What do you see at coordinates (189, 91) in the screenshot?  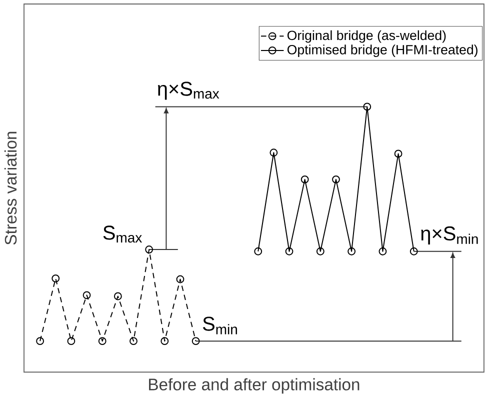 I see `text: η×S$_{max}$` at bounding box center [189, 91].